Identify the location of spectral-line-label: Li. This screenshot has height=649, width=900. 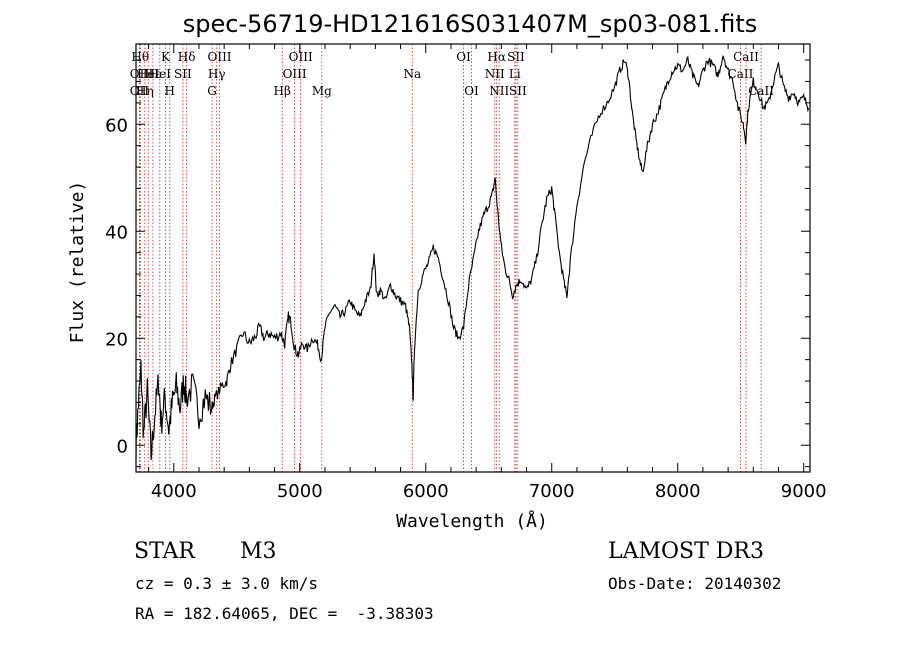
(515, 74).